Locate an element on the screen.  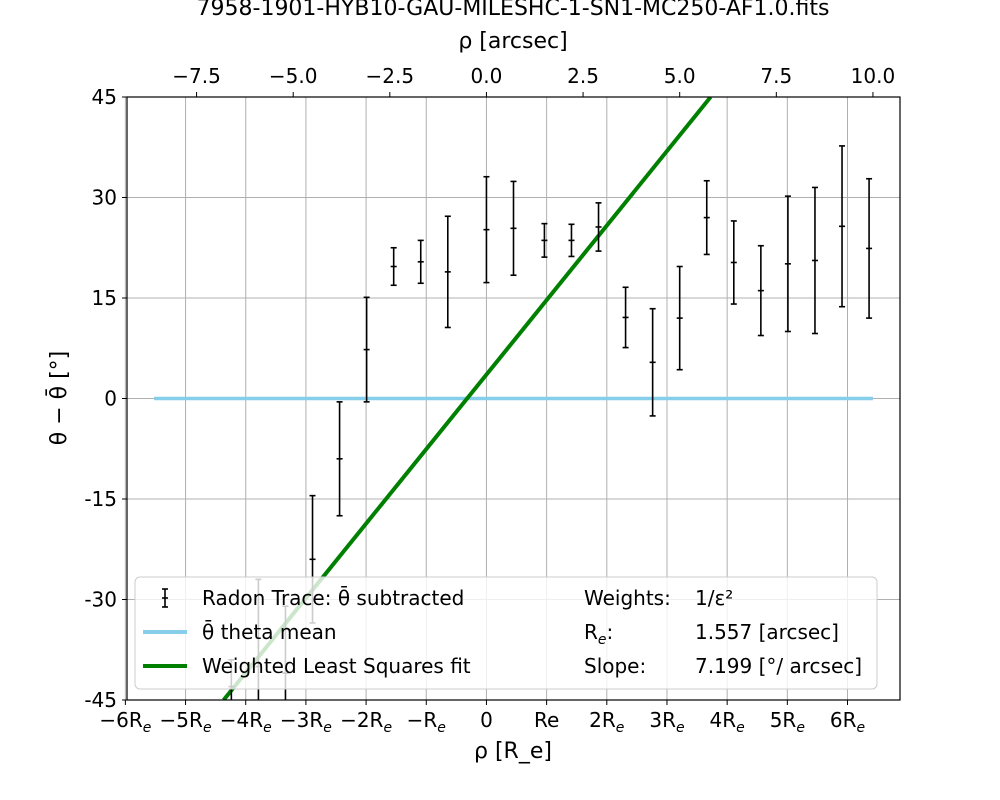
legend-entry-label: Radon Trace: θ̄ subtracted is located at coordinates (333, 597).